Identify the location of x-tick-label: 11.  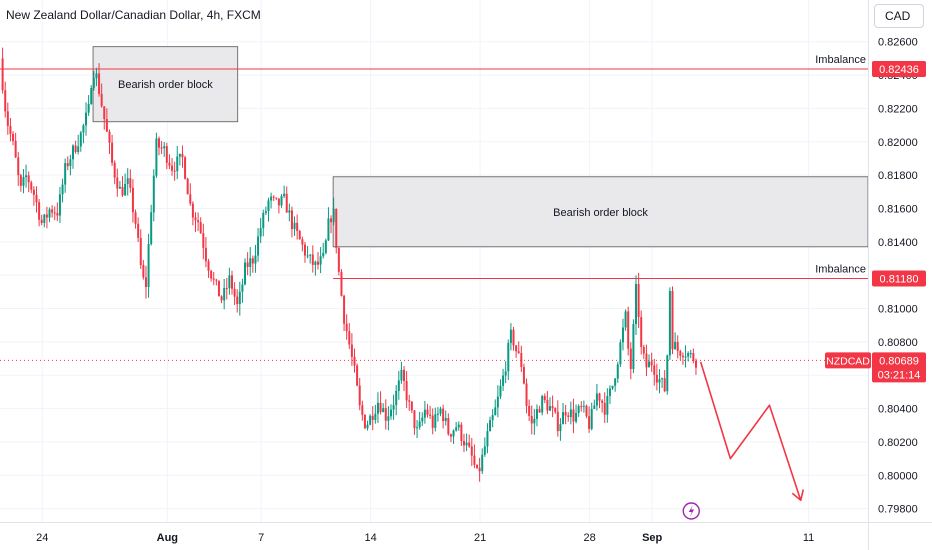
(808, 538).